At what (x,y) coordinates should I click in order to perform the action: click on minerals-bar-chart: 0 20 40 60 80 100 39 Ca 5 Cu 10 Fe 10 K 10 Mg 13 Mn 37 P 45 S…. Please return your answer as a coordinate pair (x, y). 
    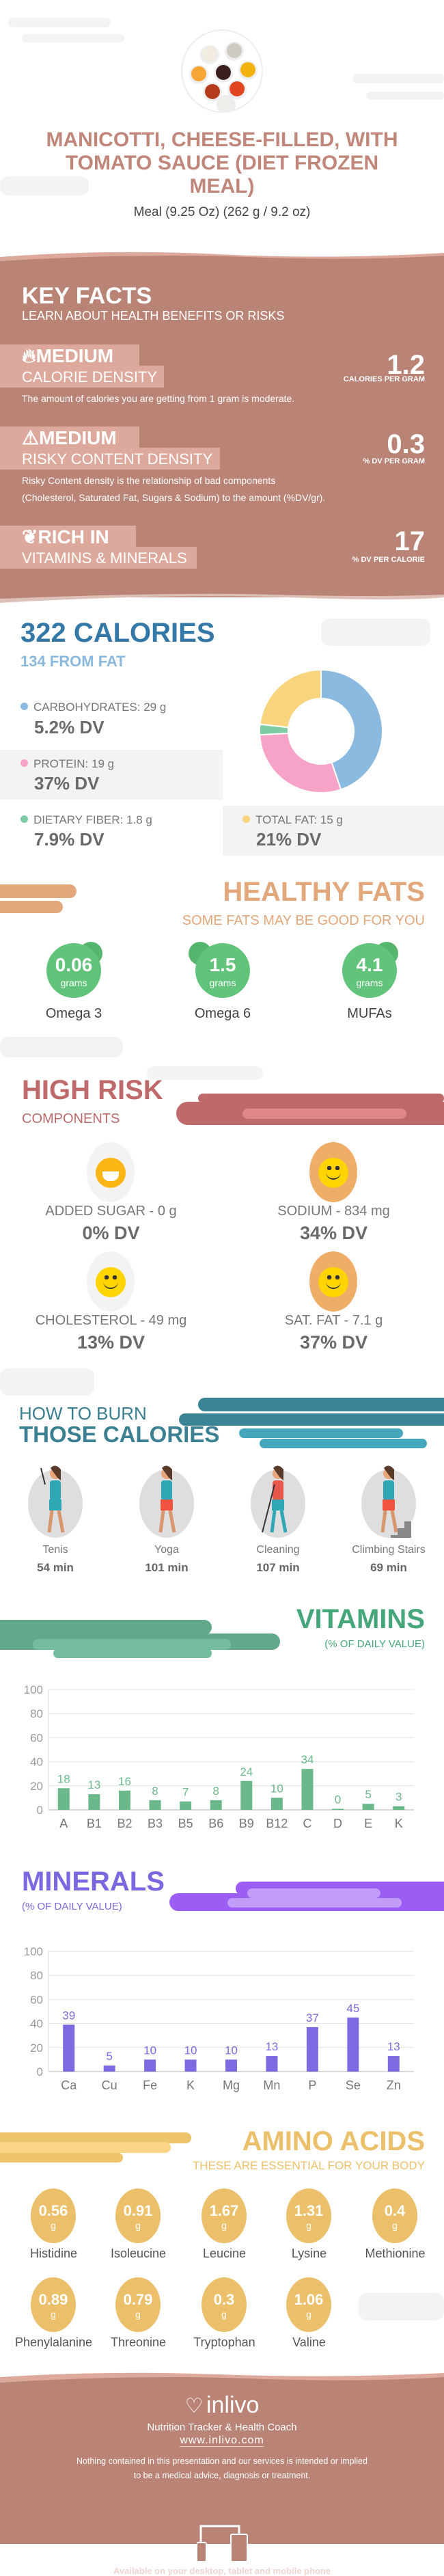
    Looking at the image, I should click on (219, 2019).